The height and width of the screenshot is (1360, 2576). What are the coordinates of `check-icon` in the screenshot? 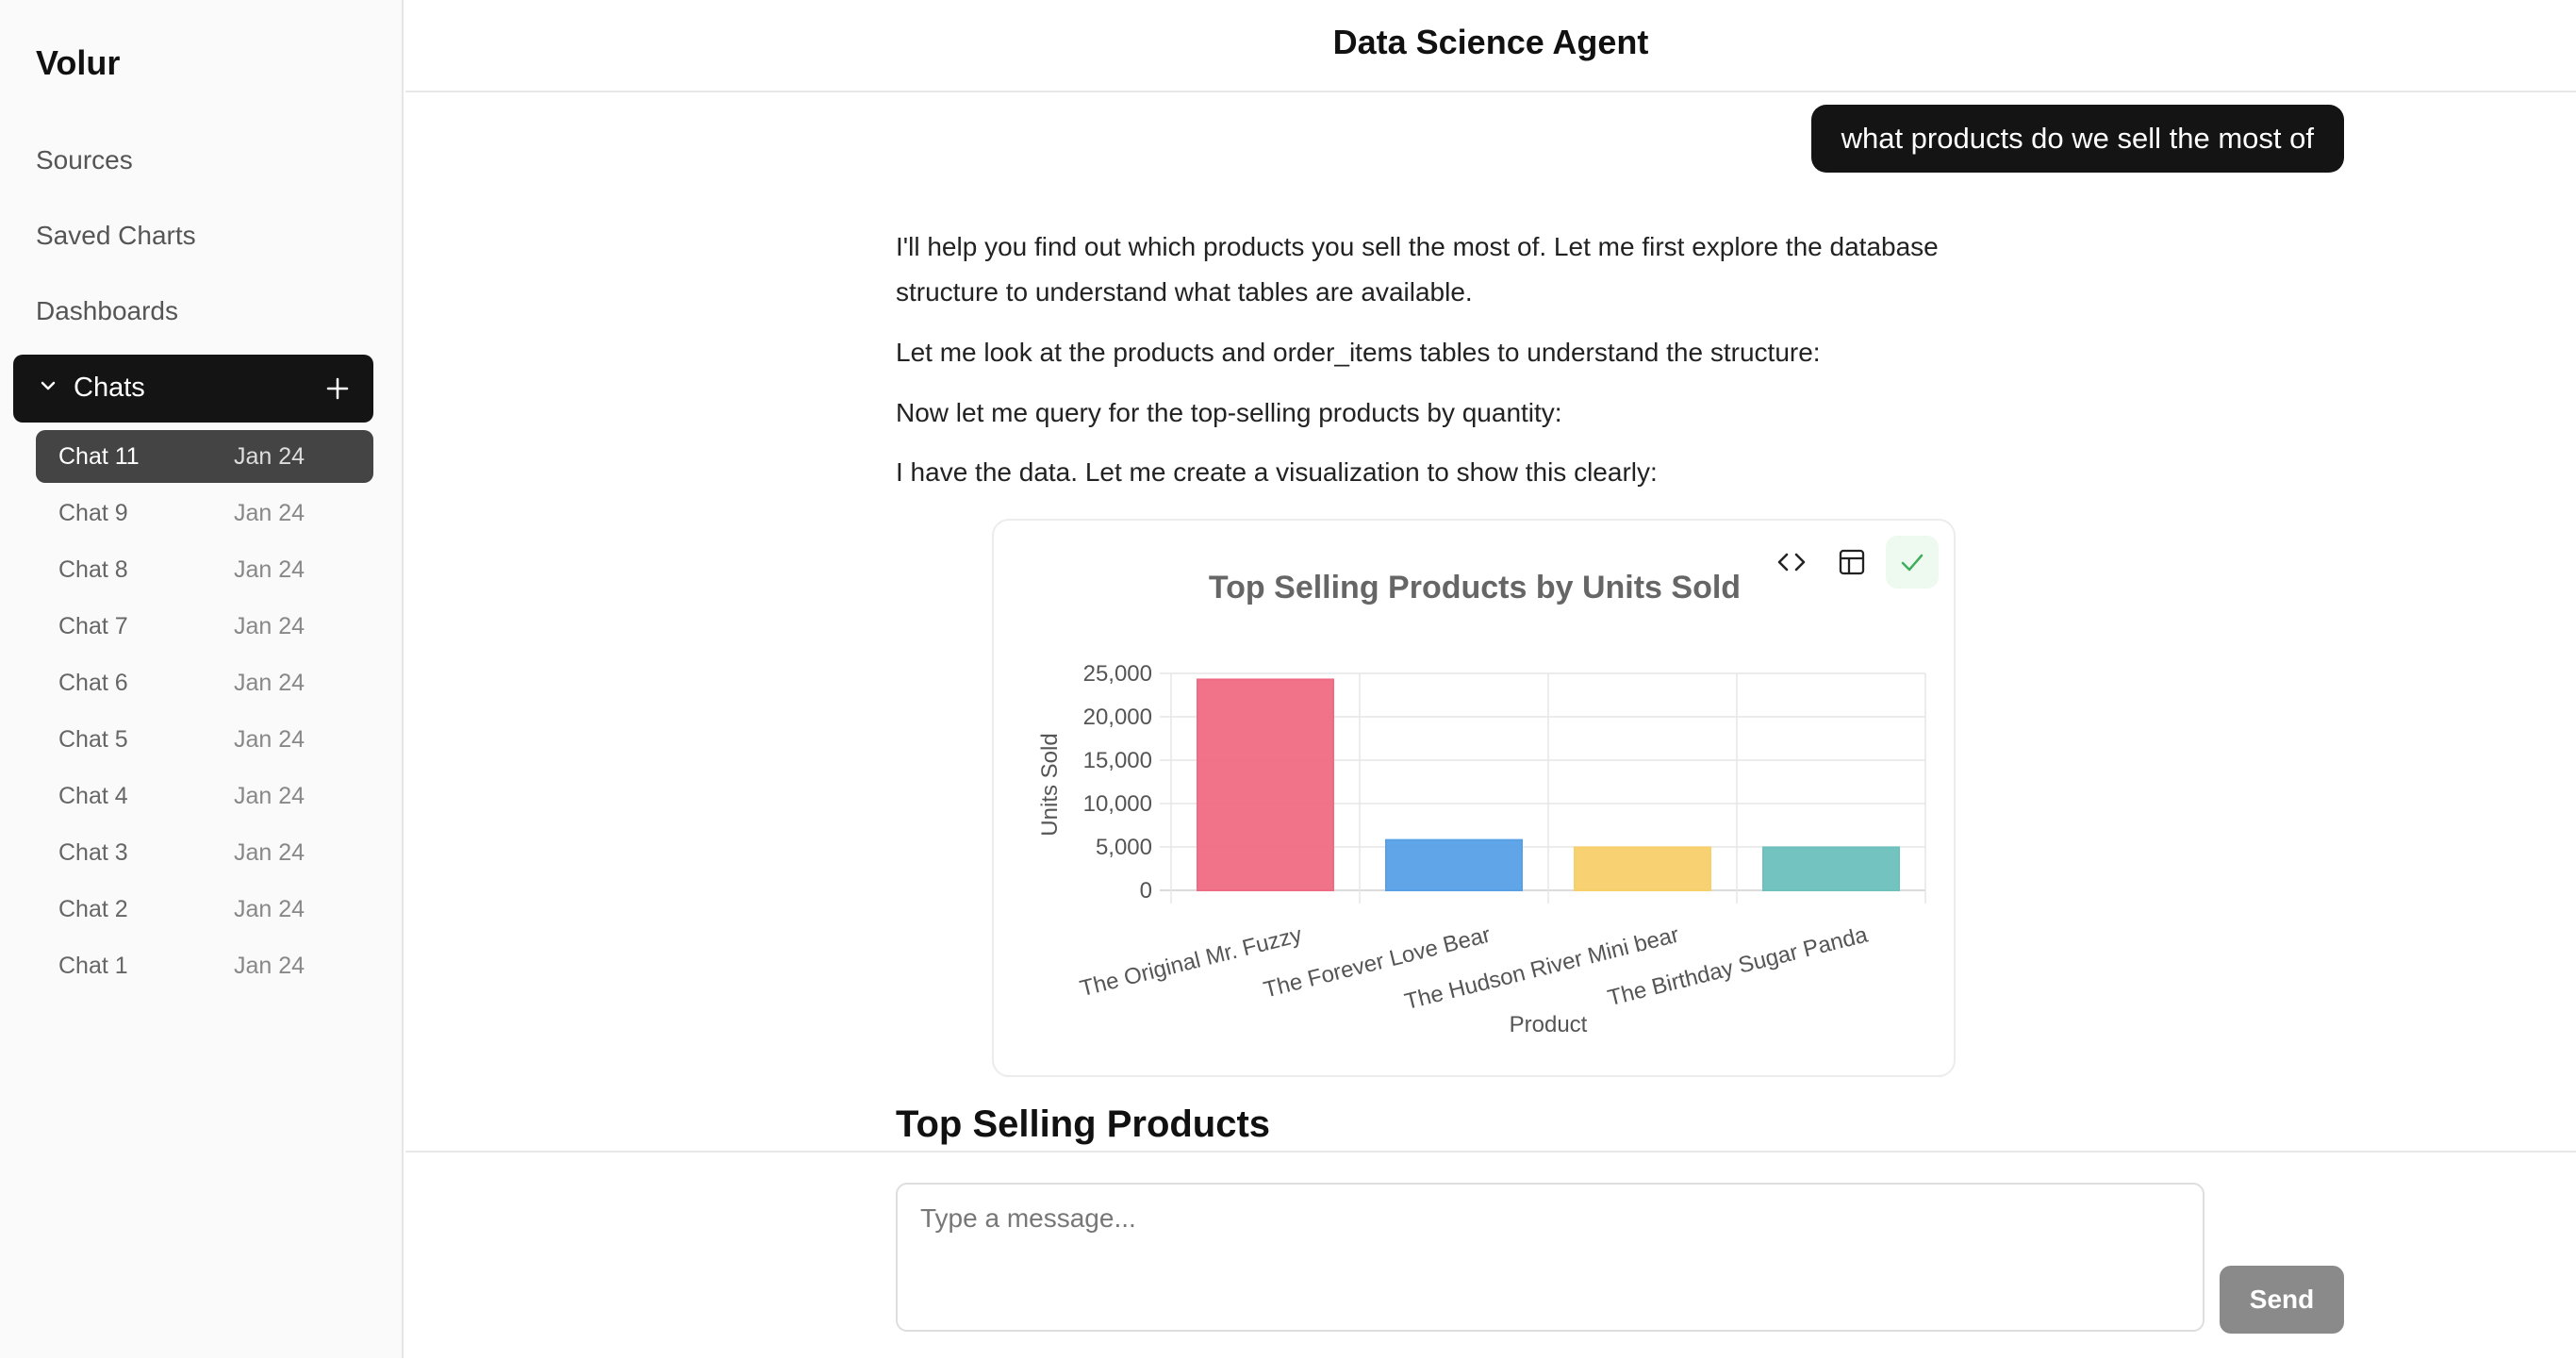 It's located at (1912, 563).